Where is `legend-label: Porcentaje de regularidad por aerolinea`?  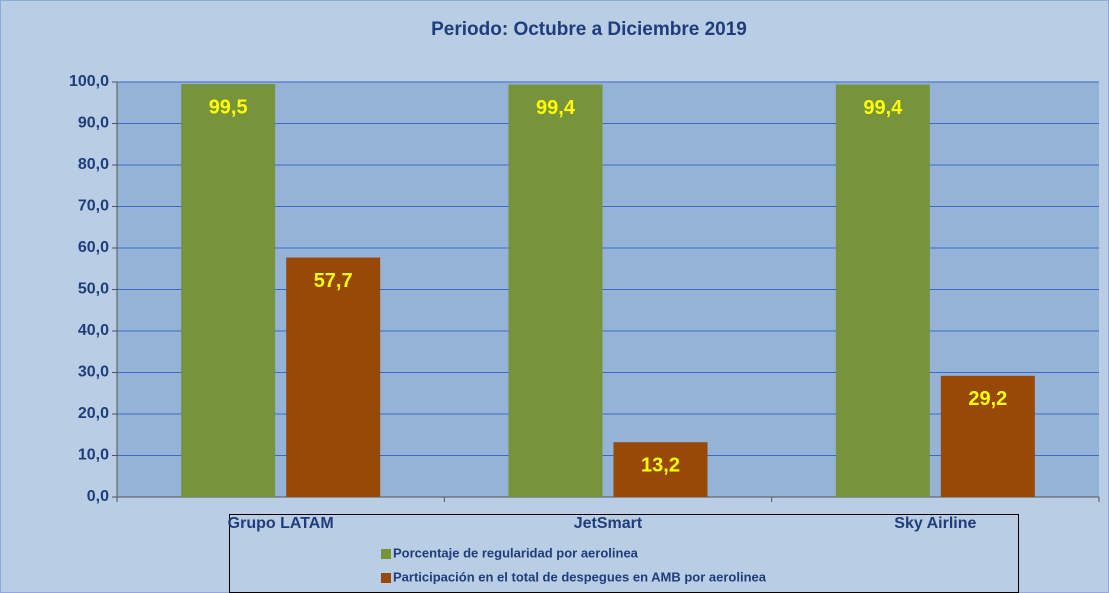 legend-label: Porcentaje de regularidad por aerolinea is located at coordinates (516, 552).